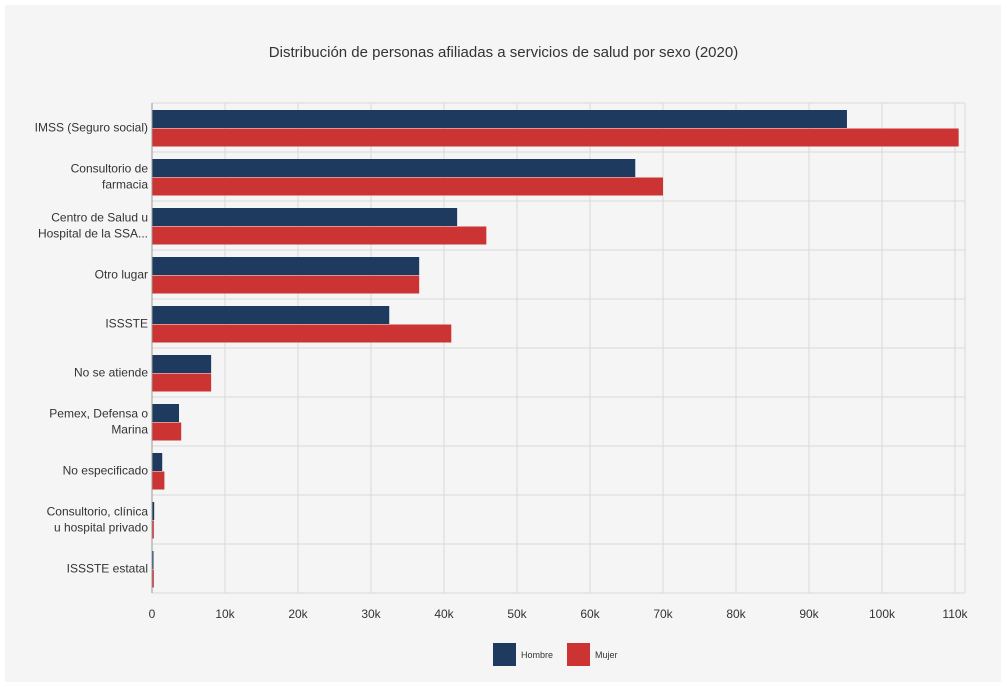 The image size is (1007, 687). I want to click on category-label: Consultorio, clínica, so click(98, 512).